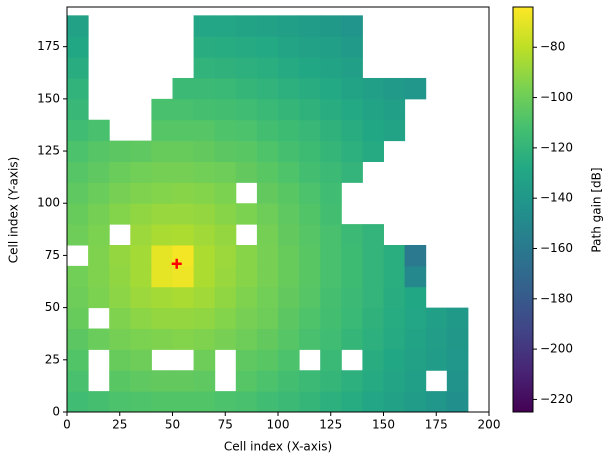  Describe the element at coordinates (330, 425) in the screenshot. I see `x-tick-label: 125` at that location.